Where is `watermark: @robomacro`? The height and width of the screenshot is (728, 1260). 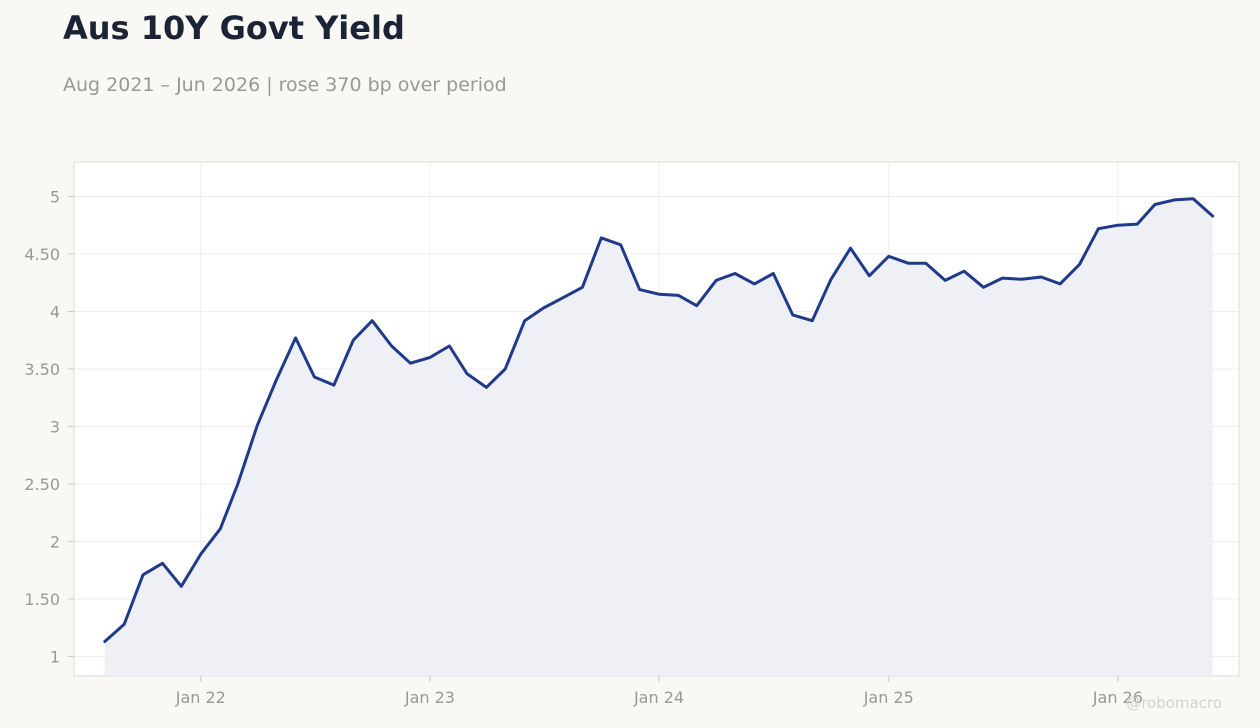
watermark: @robomacro is located at coordinates (1174, 703).